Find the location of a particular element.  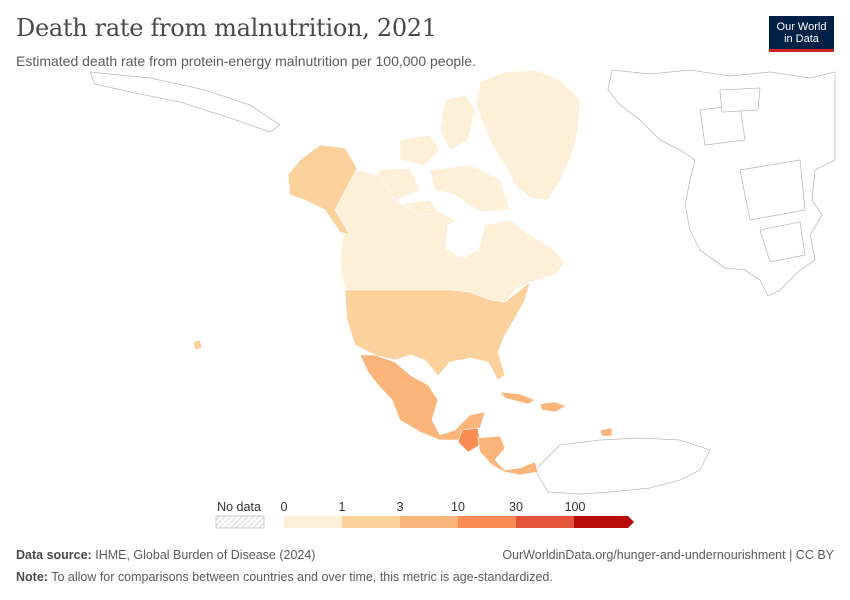

region-guatemala is located at coordinates (469, 440).